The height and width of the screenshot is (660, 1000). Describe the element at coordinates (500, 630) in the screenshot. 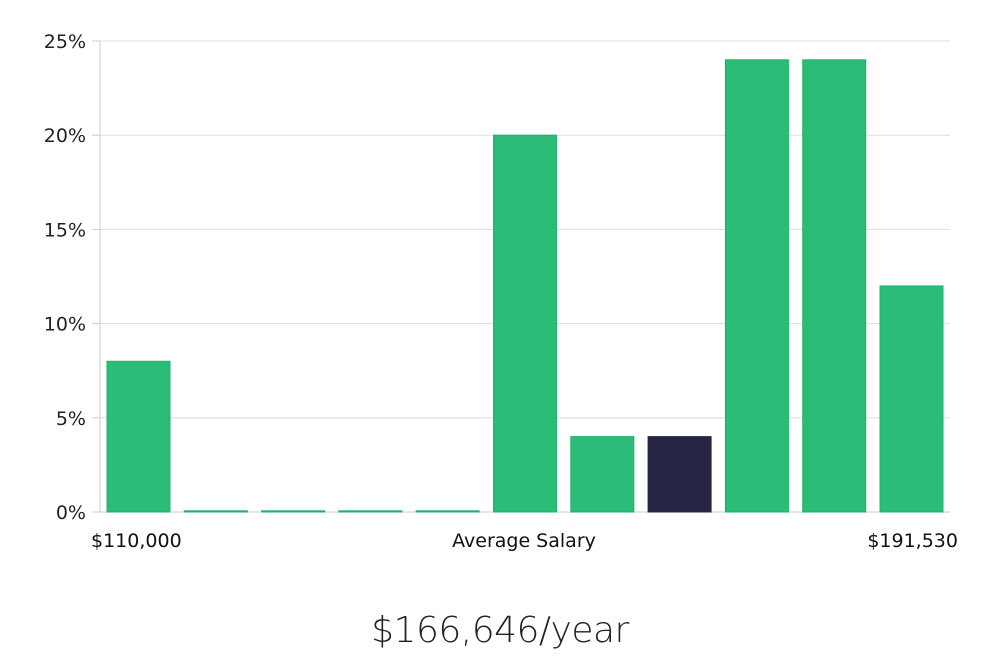

I see `average-salary-caption: $166,646/year` at that location.